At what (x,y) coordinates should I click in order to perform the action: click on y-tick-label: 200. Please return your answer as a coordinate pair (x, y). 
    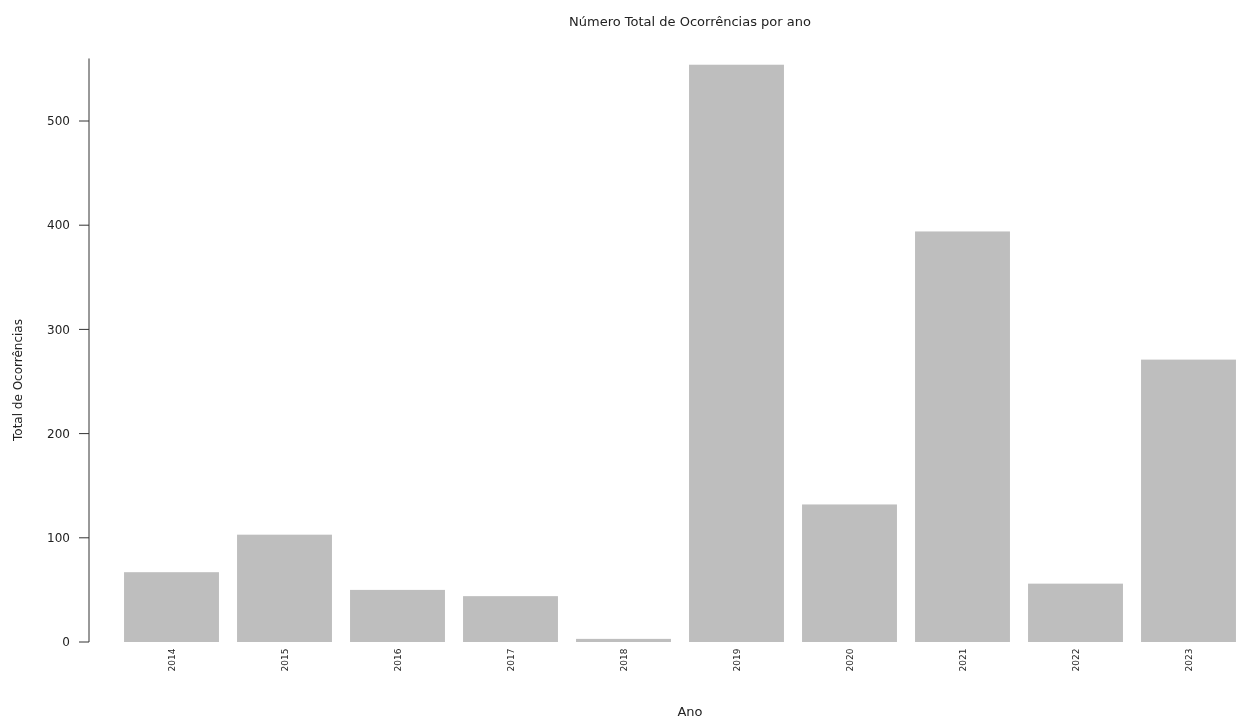
    Looking at the image, I should click on (58, 433).